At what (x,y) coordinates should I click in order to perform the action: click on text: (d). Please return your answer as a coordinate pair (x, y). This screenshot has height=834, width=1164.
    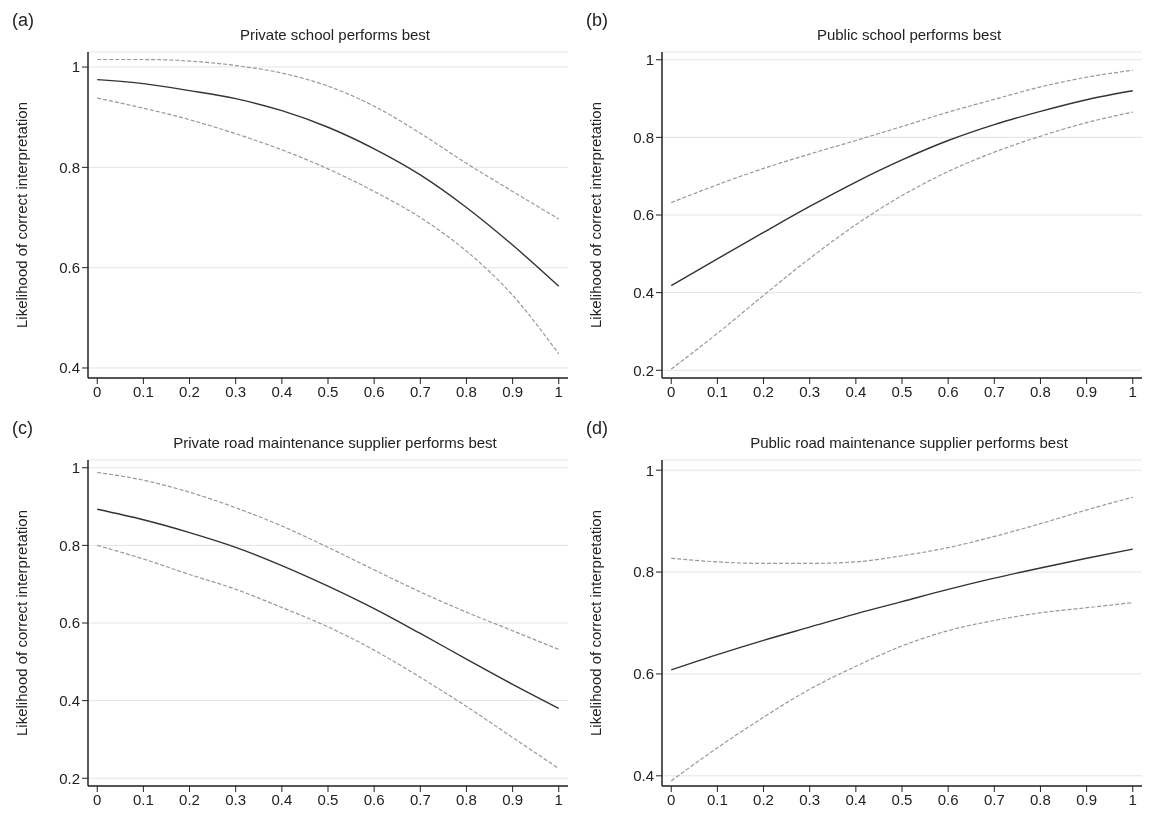
    Looking at the image, I should click on (597, 428).